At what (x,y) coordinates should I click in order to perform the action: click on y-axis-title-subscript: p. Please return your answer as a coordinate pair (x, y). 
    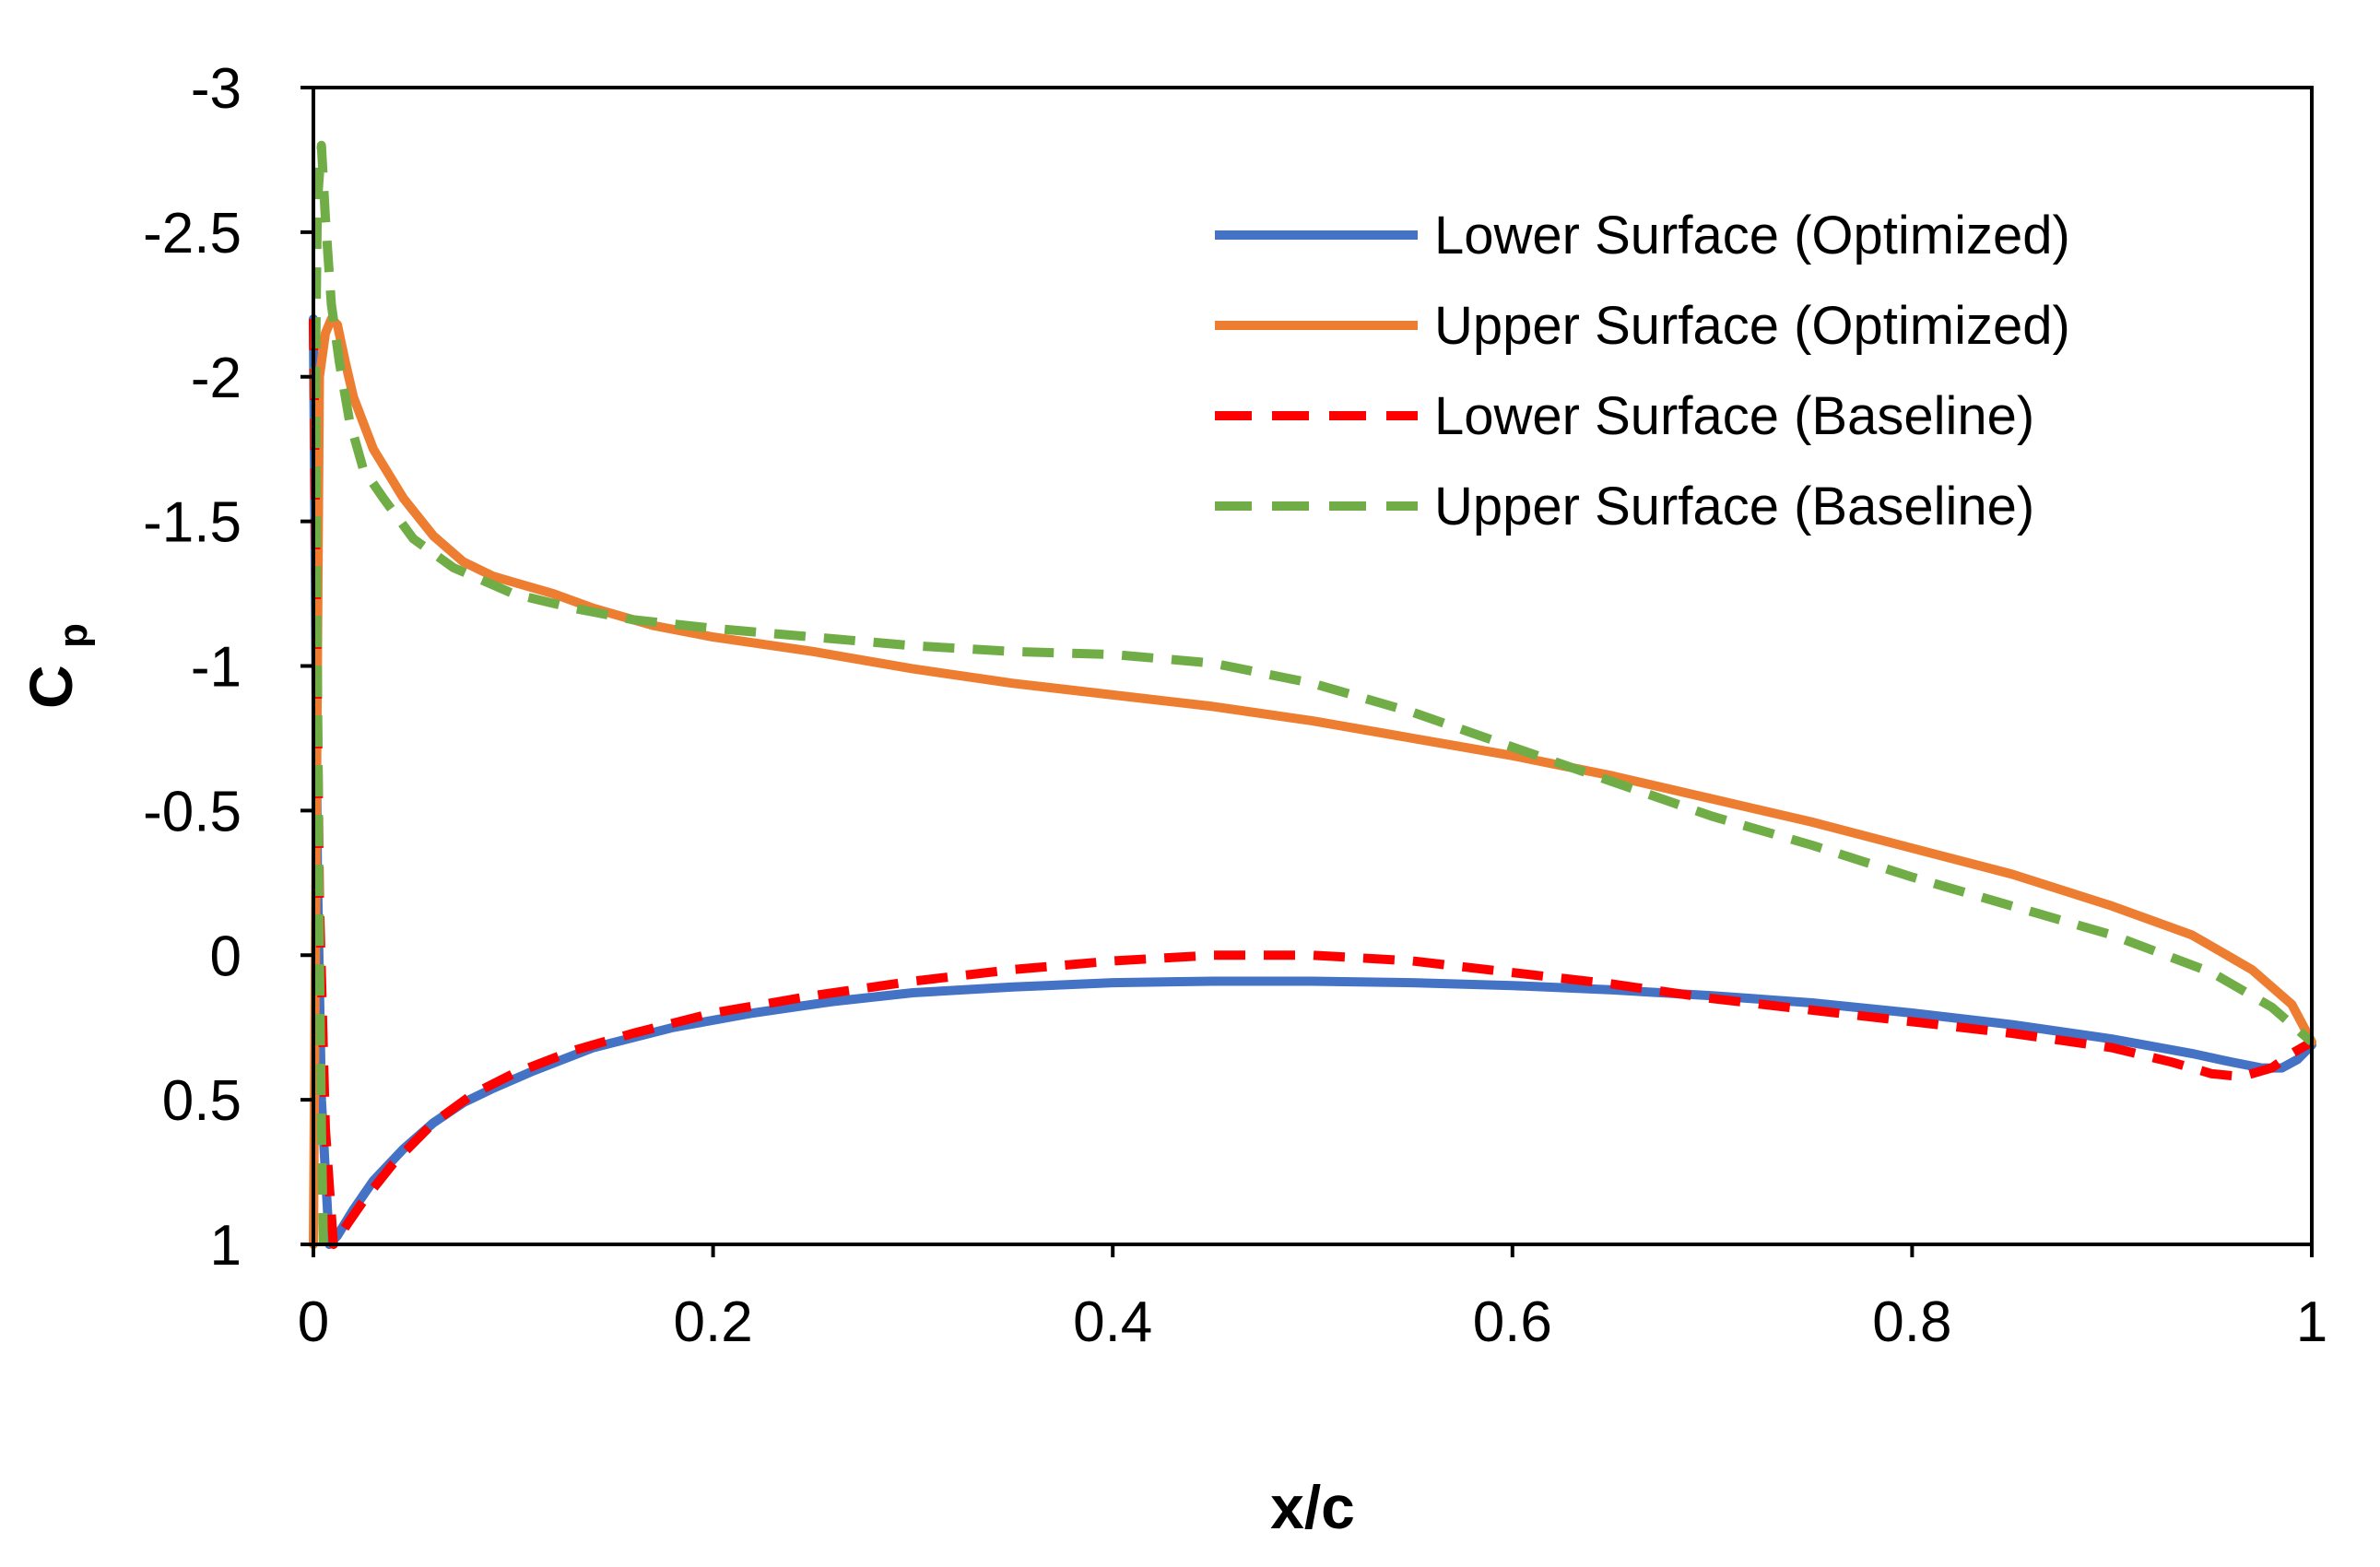
    Looking at the image, I should click on (73, 635).